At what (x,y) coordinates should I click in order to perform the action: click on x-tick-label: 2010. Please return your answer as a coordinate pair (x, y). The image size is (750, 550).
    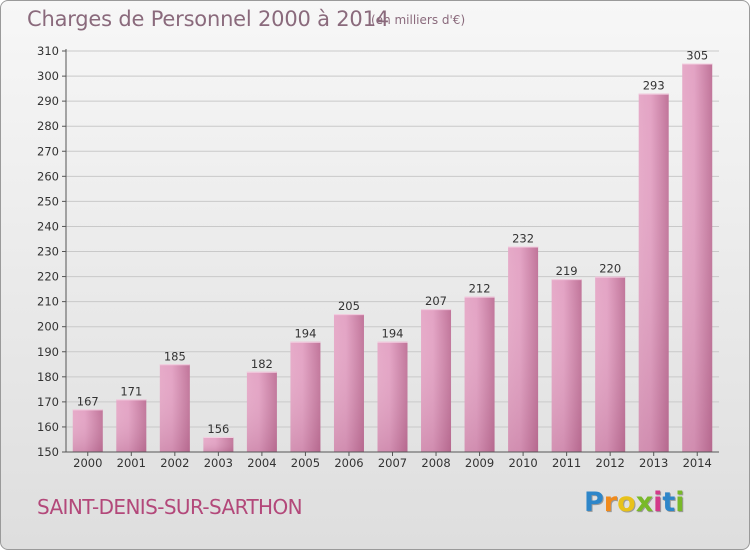
    Looking at the image, I should click on (522, 463).